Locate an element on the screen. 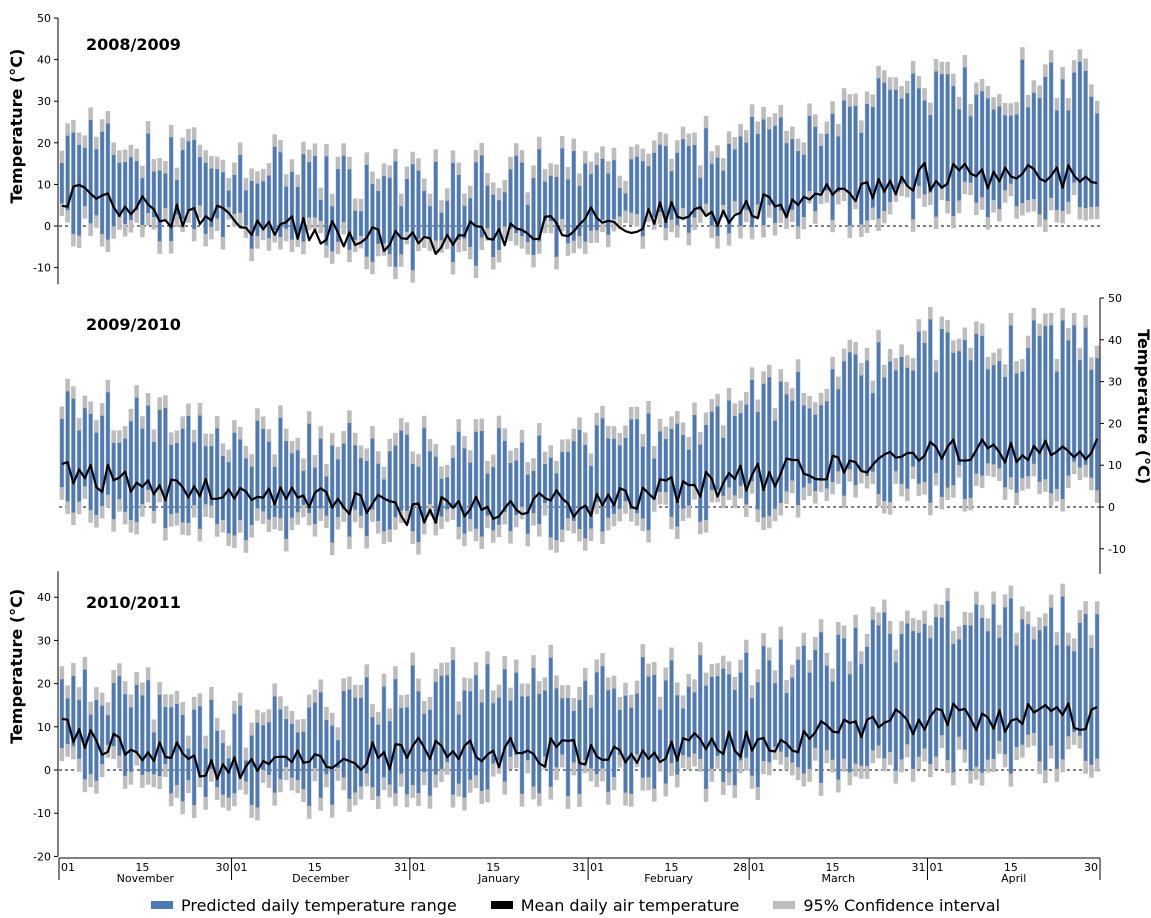  x-tick-label: 15 is located at coordinates (493, 867).